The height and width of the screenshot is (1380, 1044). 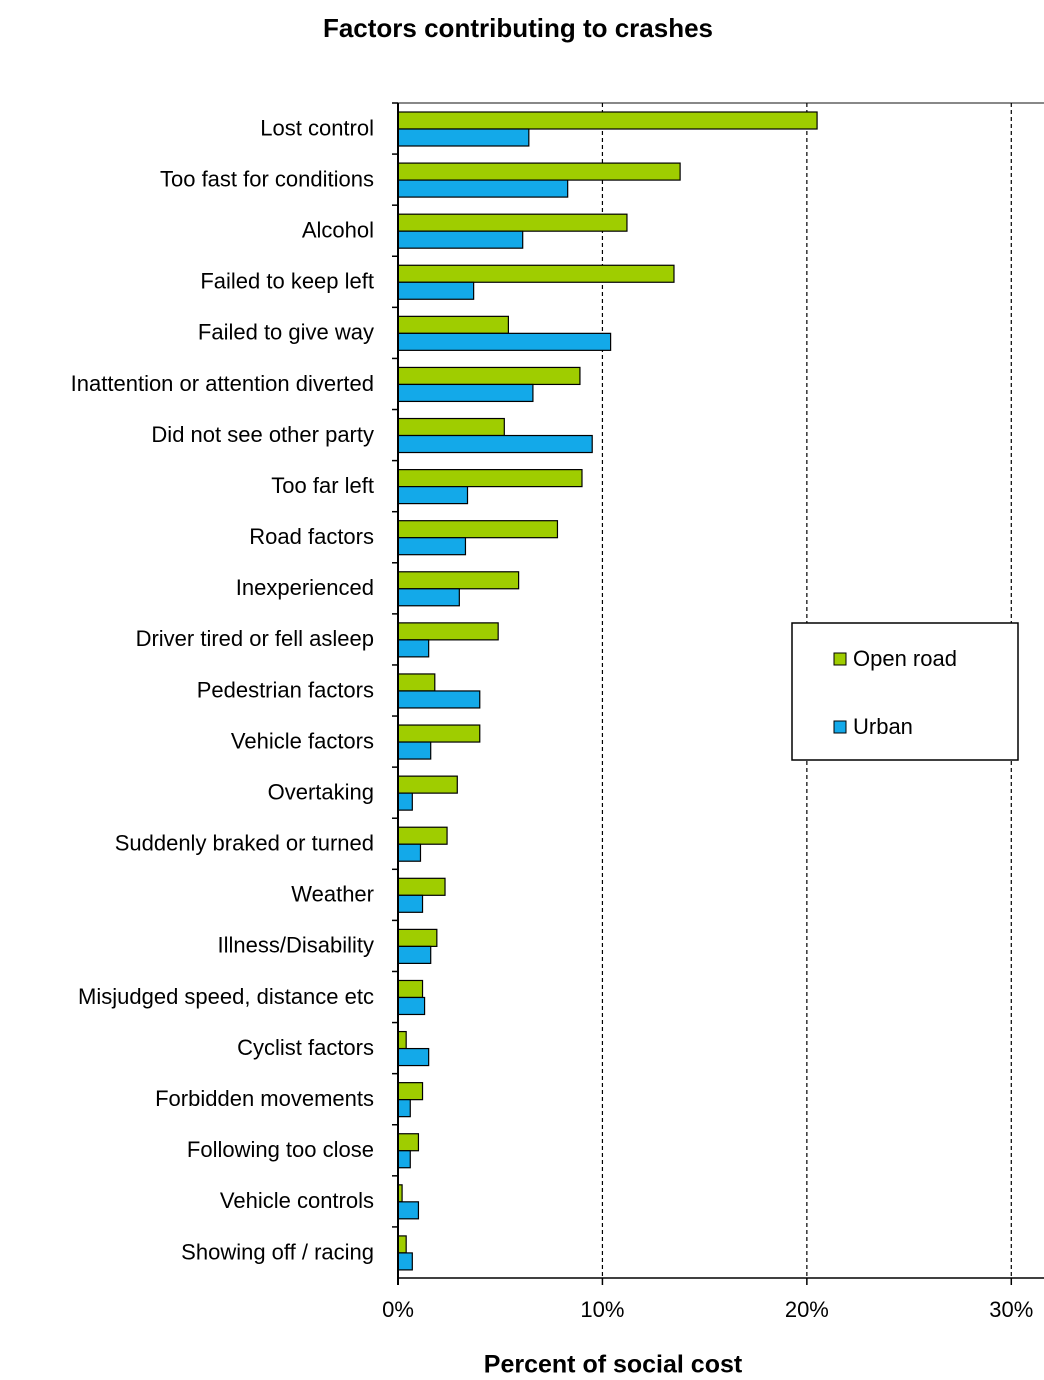 What do you see at coordinates (222, 383) in the screenshot?
I see `y-tick-label: Inattention or attention diverted` at bounding box center [222, 383].